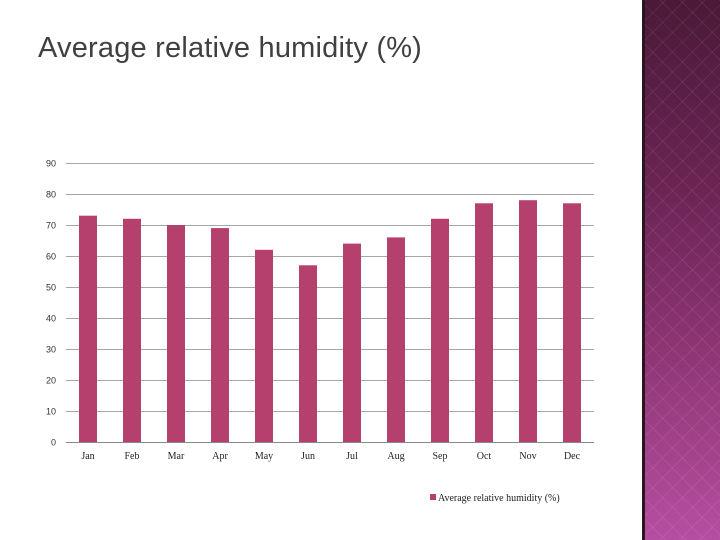  What do you see at coordinates (51, 319) in the screenshot?
I see `y-tick-label: 40` at bounding box center [51, 319].